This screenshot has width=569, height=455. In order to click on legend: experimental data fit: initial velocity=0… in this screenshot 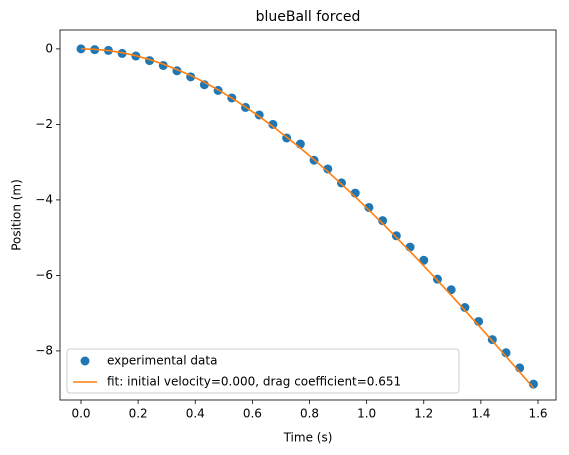, I will do `click(263, 371)`.